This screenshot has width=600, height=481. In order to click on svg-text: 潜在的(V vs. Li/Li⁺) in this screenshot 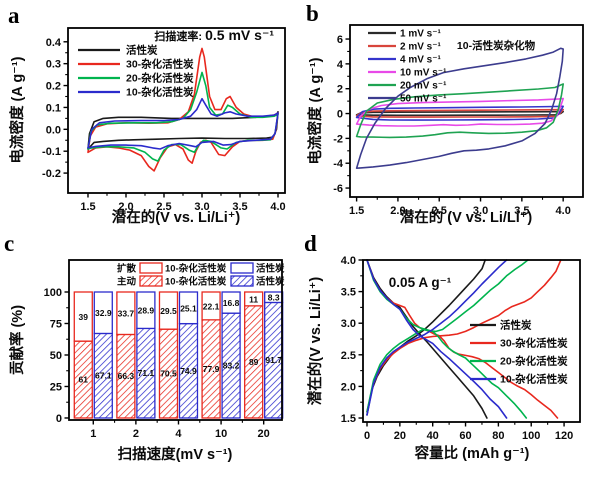, I will do `click(315, 341)`.